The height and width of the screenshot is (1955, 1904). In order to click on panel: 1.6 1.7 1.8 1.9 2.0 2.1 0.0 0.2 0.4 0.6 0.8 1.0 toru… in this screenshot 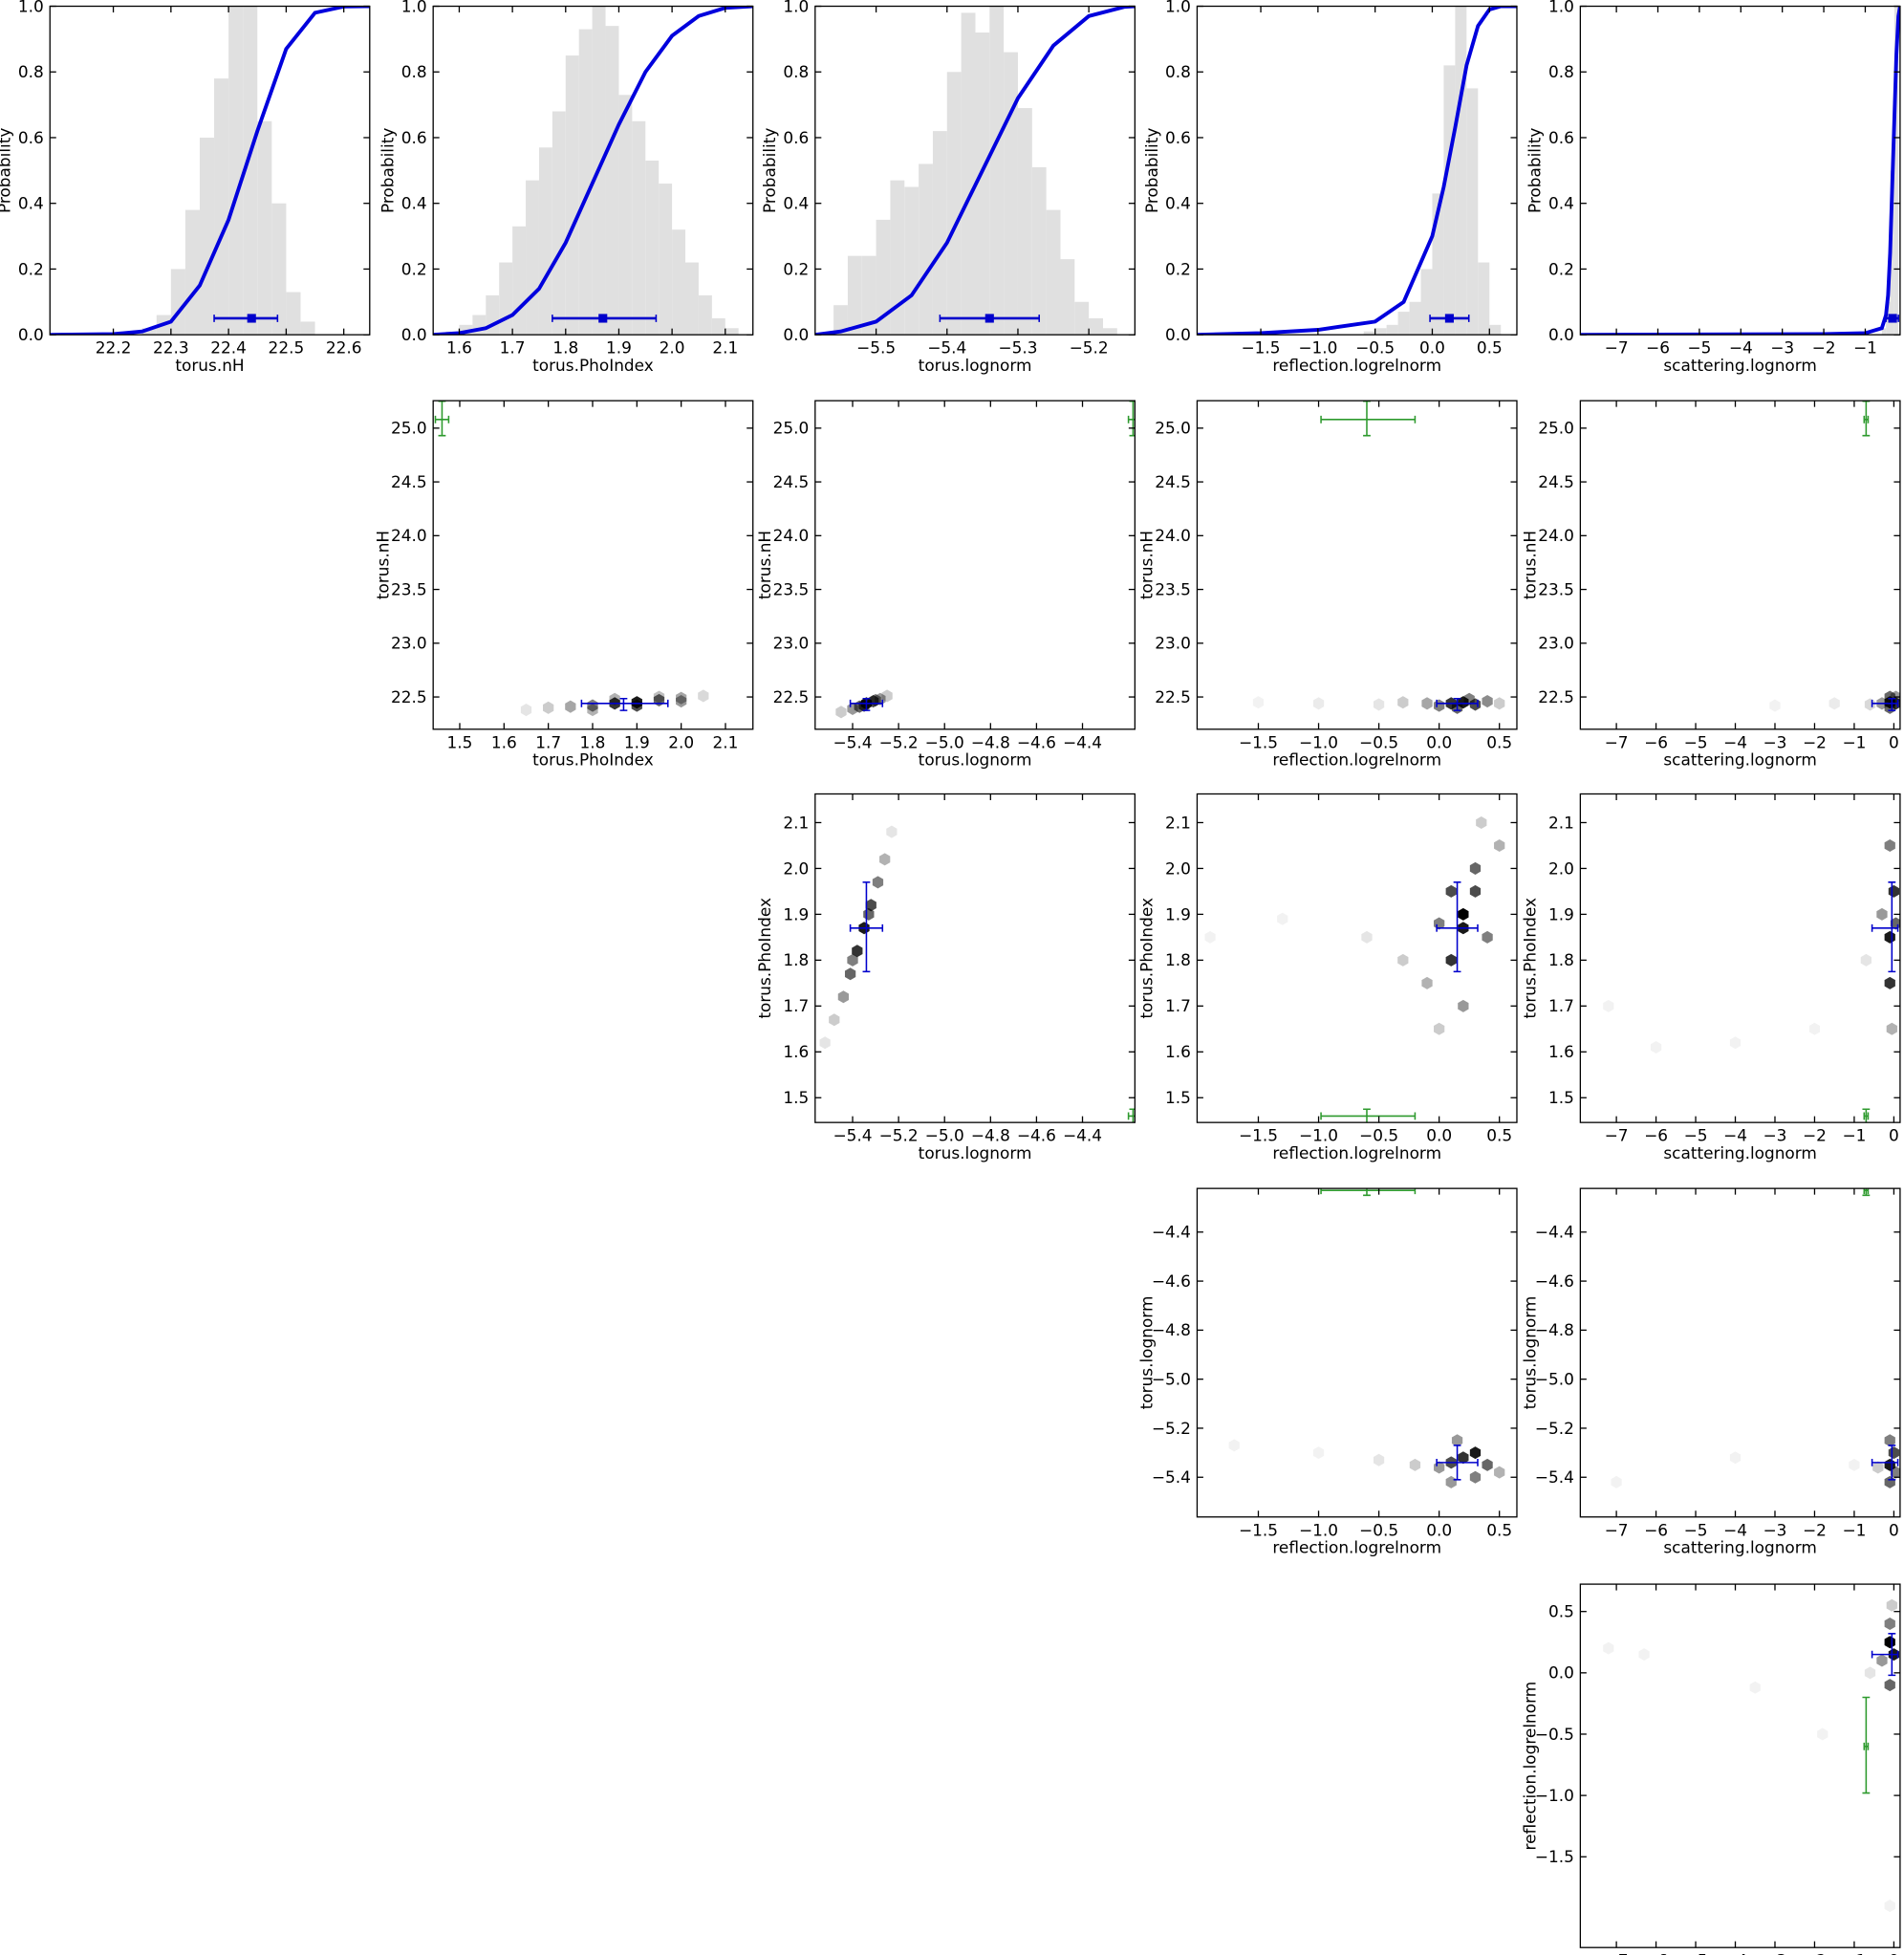, I will do `click(566, 187)`.